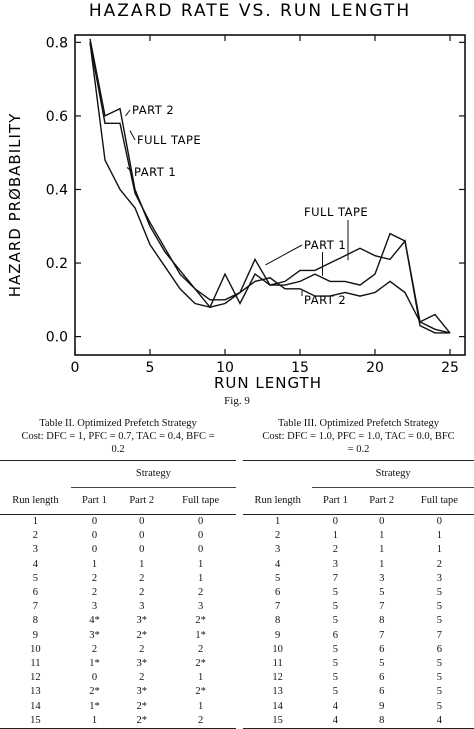 The height and width of the screenshot is (729, 474). Describe the element at coordinates (35, 649) in the screenshot. I see `table-ii-cell: 10` at that location.